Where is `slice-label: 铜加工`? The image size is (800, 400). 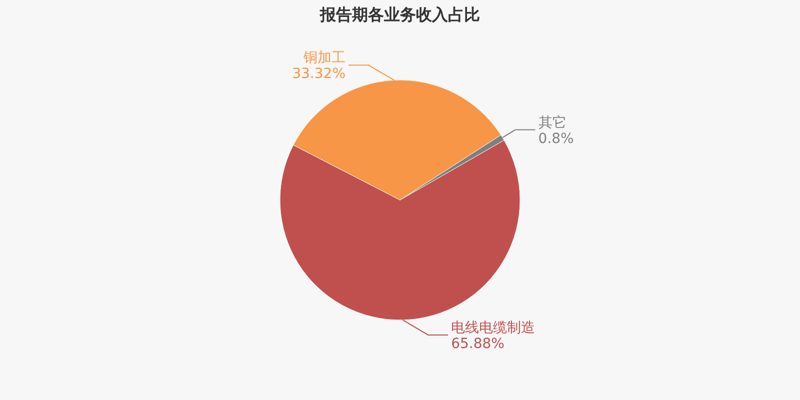
slice-label: 铜加工 is located at coordinates (324, 58).